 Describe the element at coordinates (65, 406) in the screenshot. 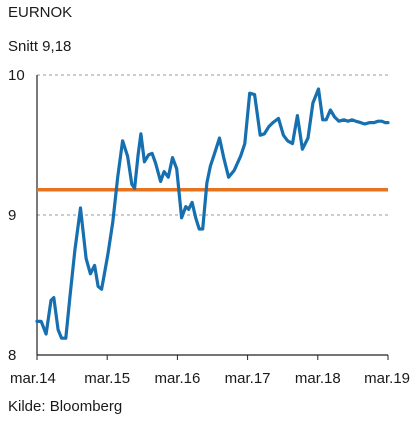

I see `source-note: Kilde: Bloomberg` at that location.